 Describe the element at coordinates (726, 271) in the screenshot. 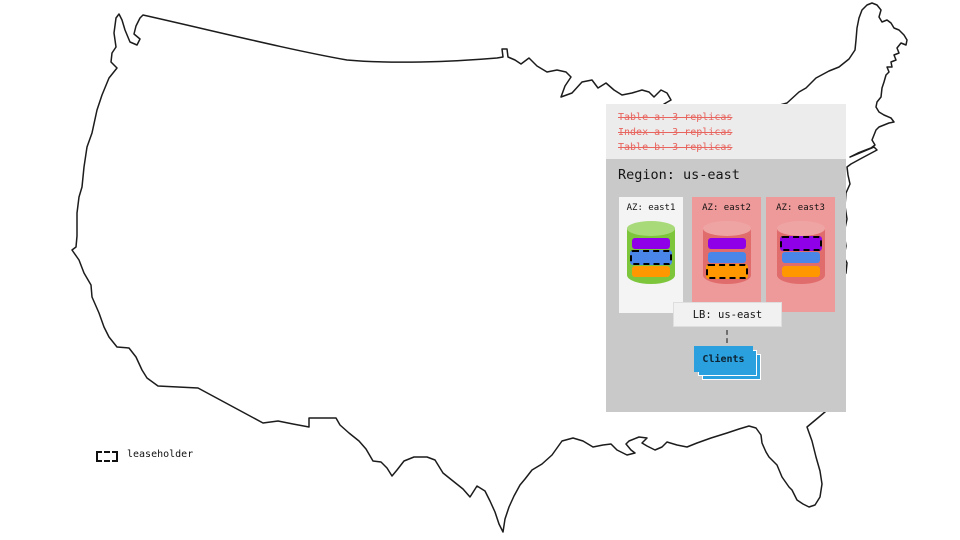

I see `replica-bar-orange-leaseholder` at that location.